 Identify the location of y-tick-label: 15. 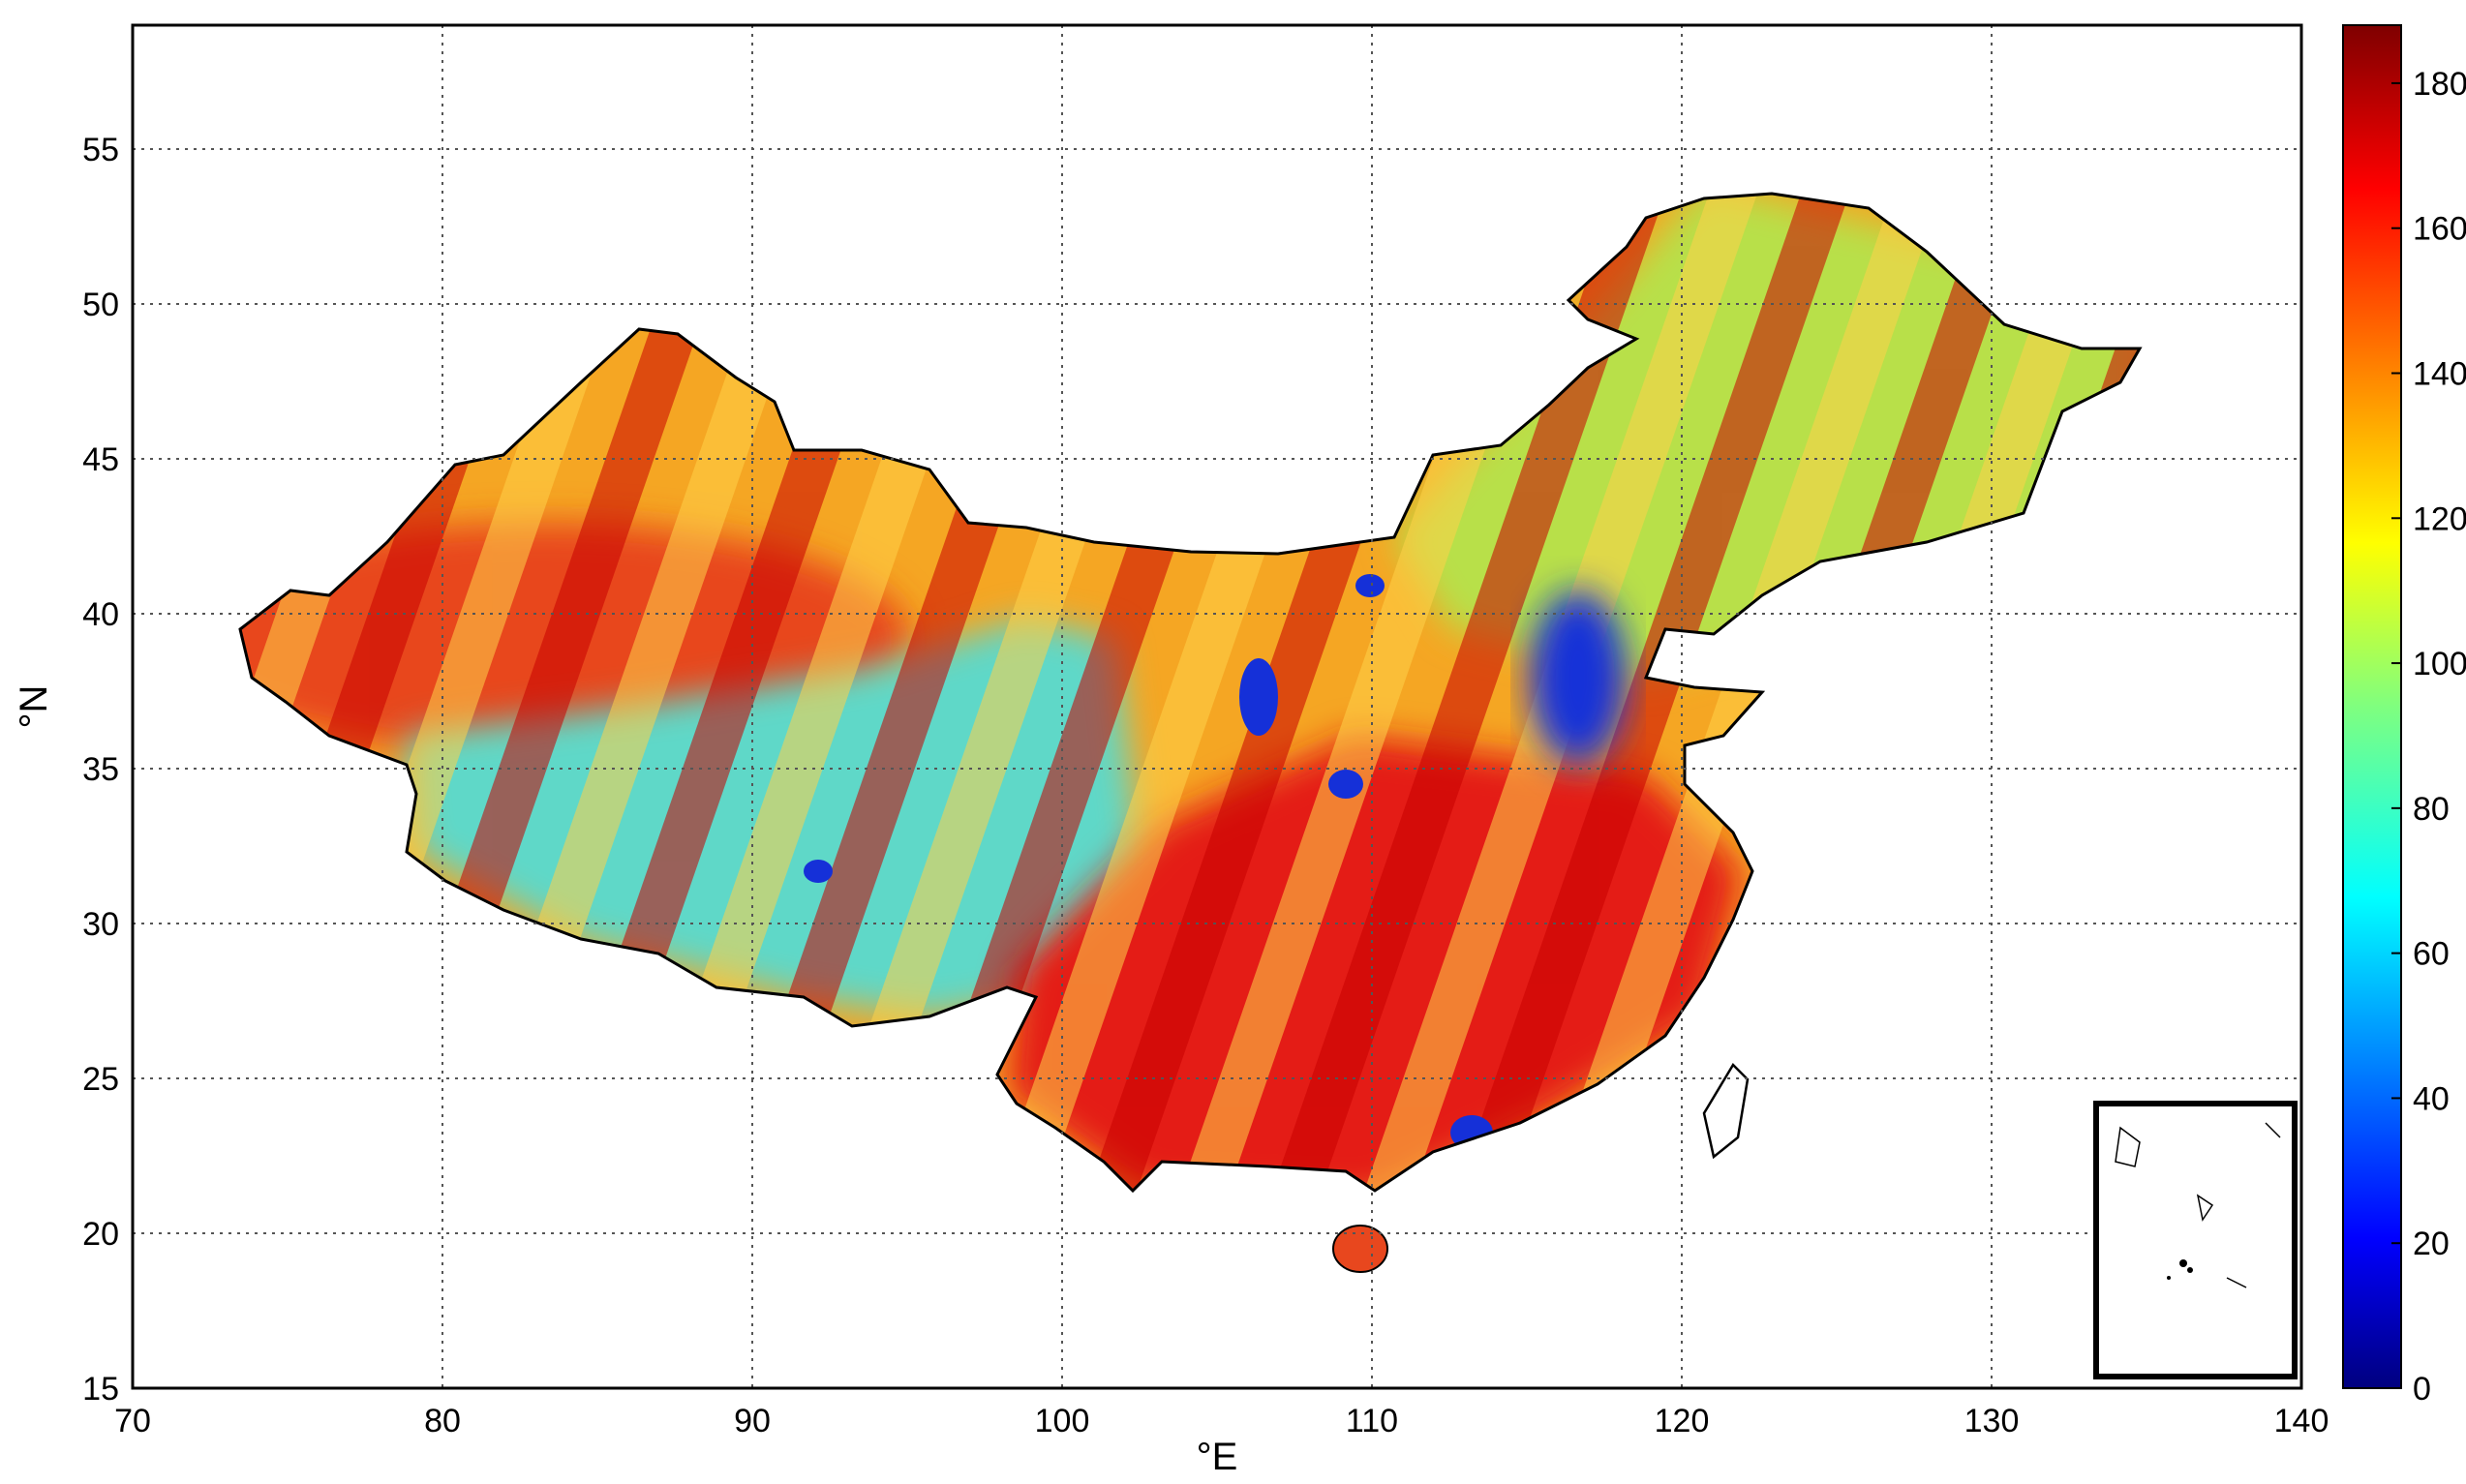
(100, 1389).